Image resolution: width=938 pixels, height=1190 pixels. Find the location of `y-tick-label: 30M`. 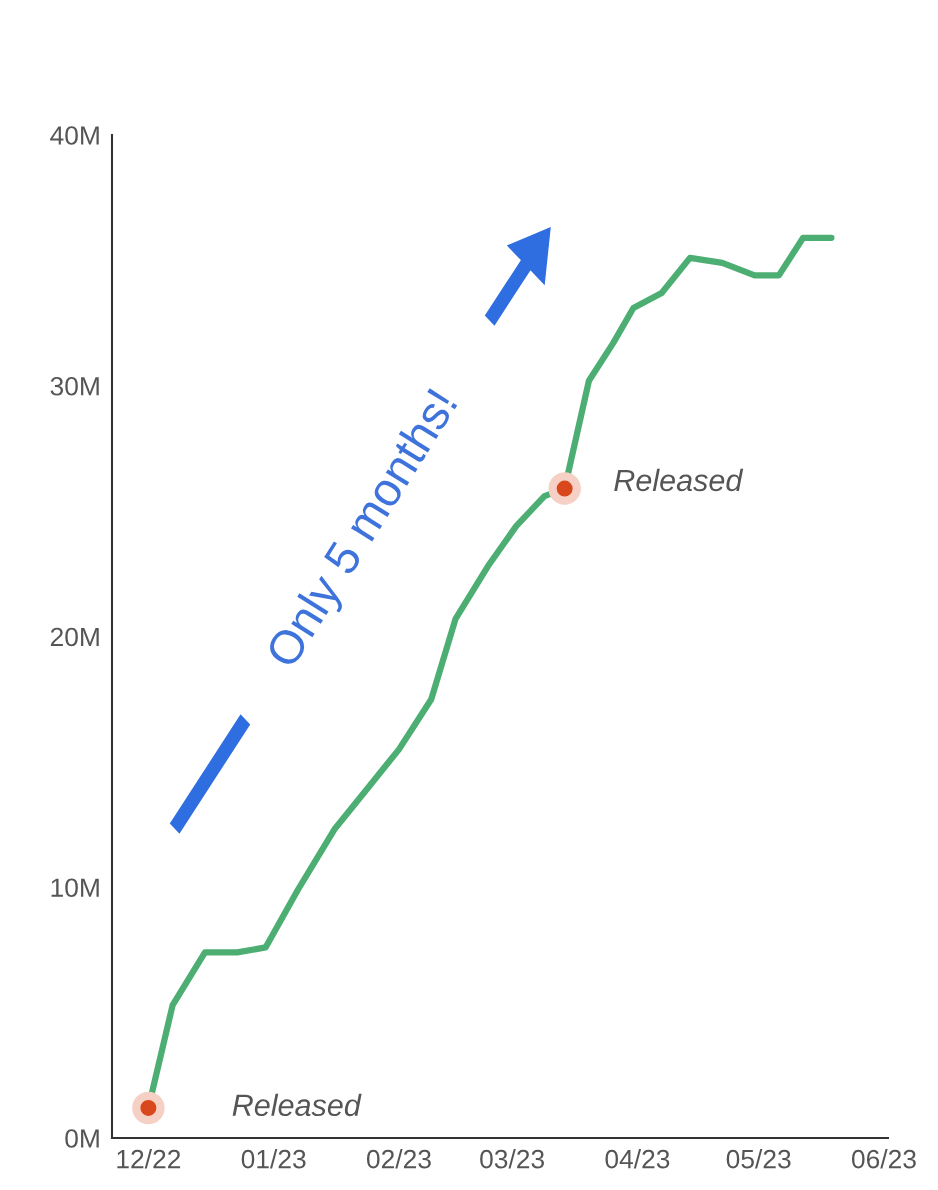

y-tick-label: 30M is located at coordinates (74, 386).